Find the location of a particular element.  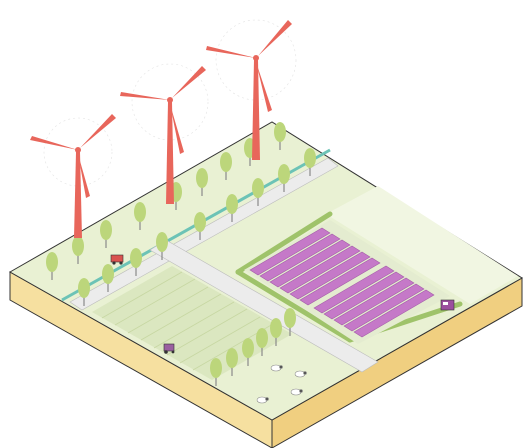

solar-panel-icon is located at coordinates (342, 282).